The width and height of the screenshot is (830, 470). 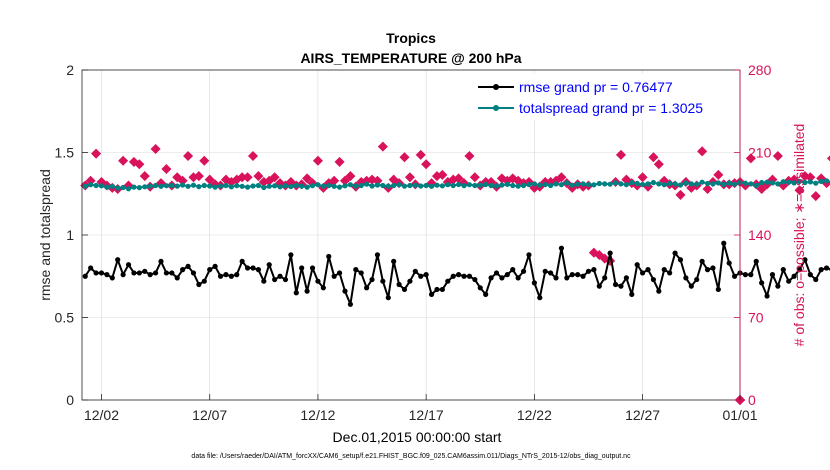 I want to click on x-tick-label: 12/27, so click(x=642, y=415).